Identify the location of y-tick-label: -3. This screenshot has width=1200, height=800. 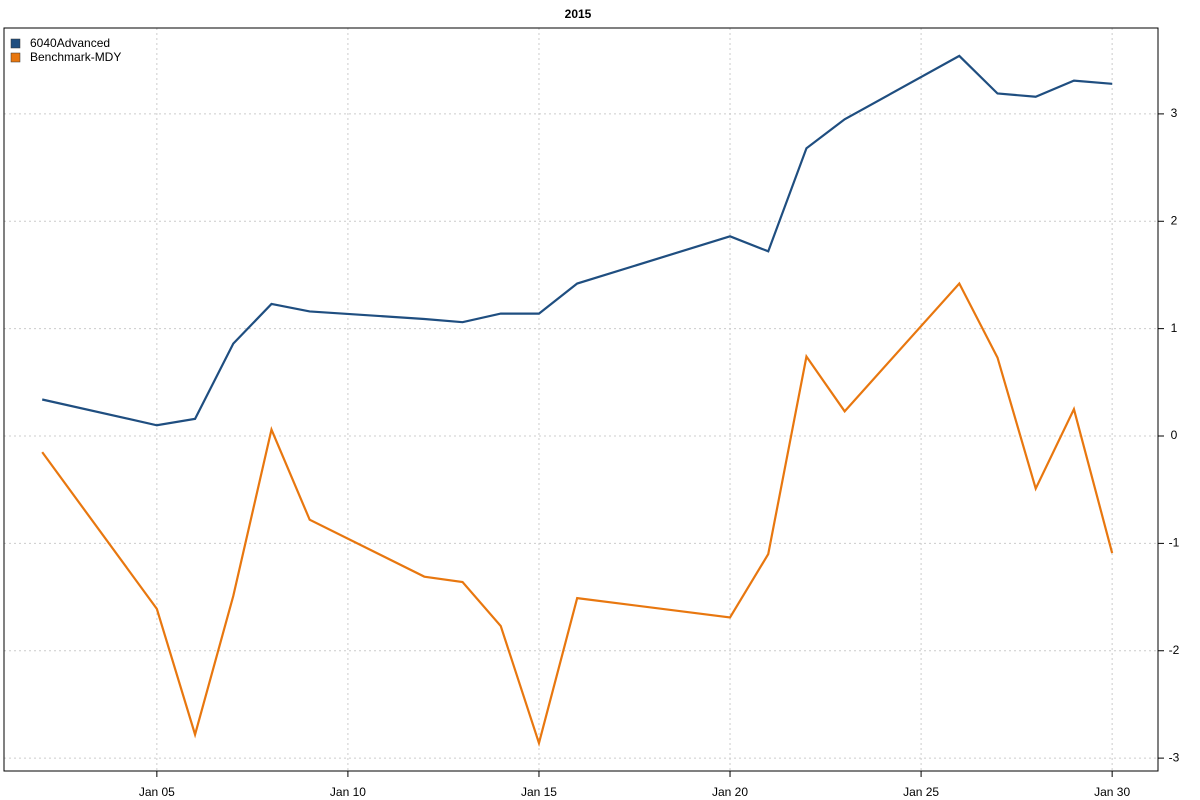
(1174, 757).